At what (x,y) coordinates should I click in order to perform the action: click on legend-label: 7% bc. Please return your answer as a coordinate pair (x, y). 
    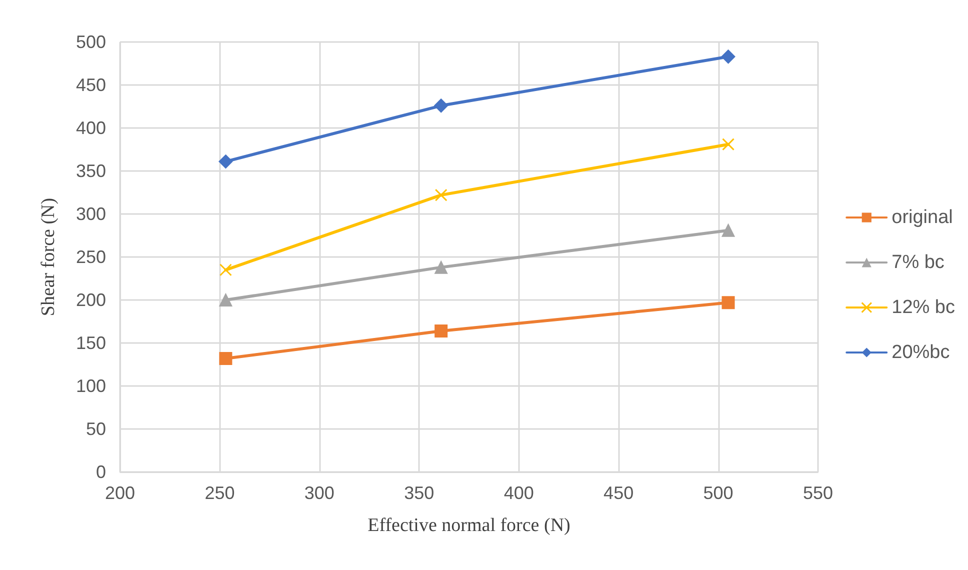
    Looking at the image, I should click on (918, 262).